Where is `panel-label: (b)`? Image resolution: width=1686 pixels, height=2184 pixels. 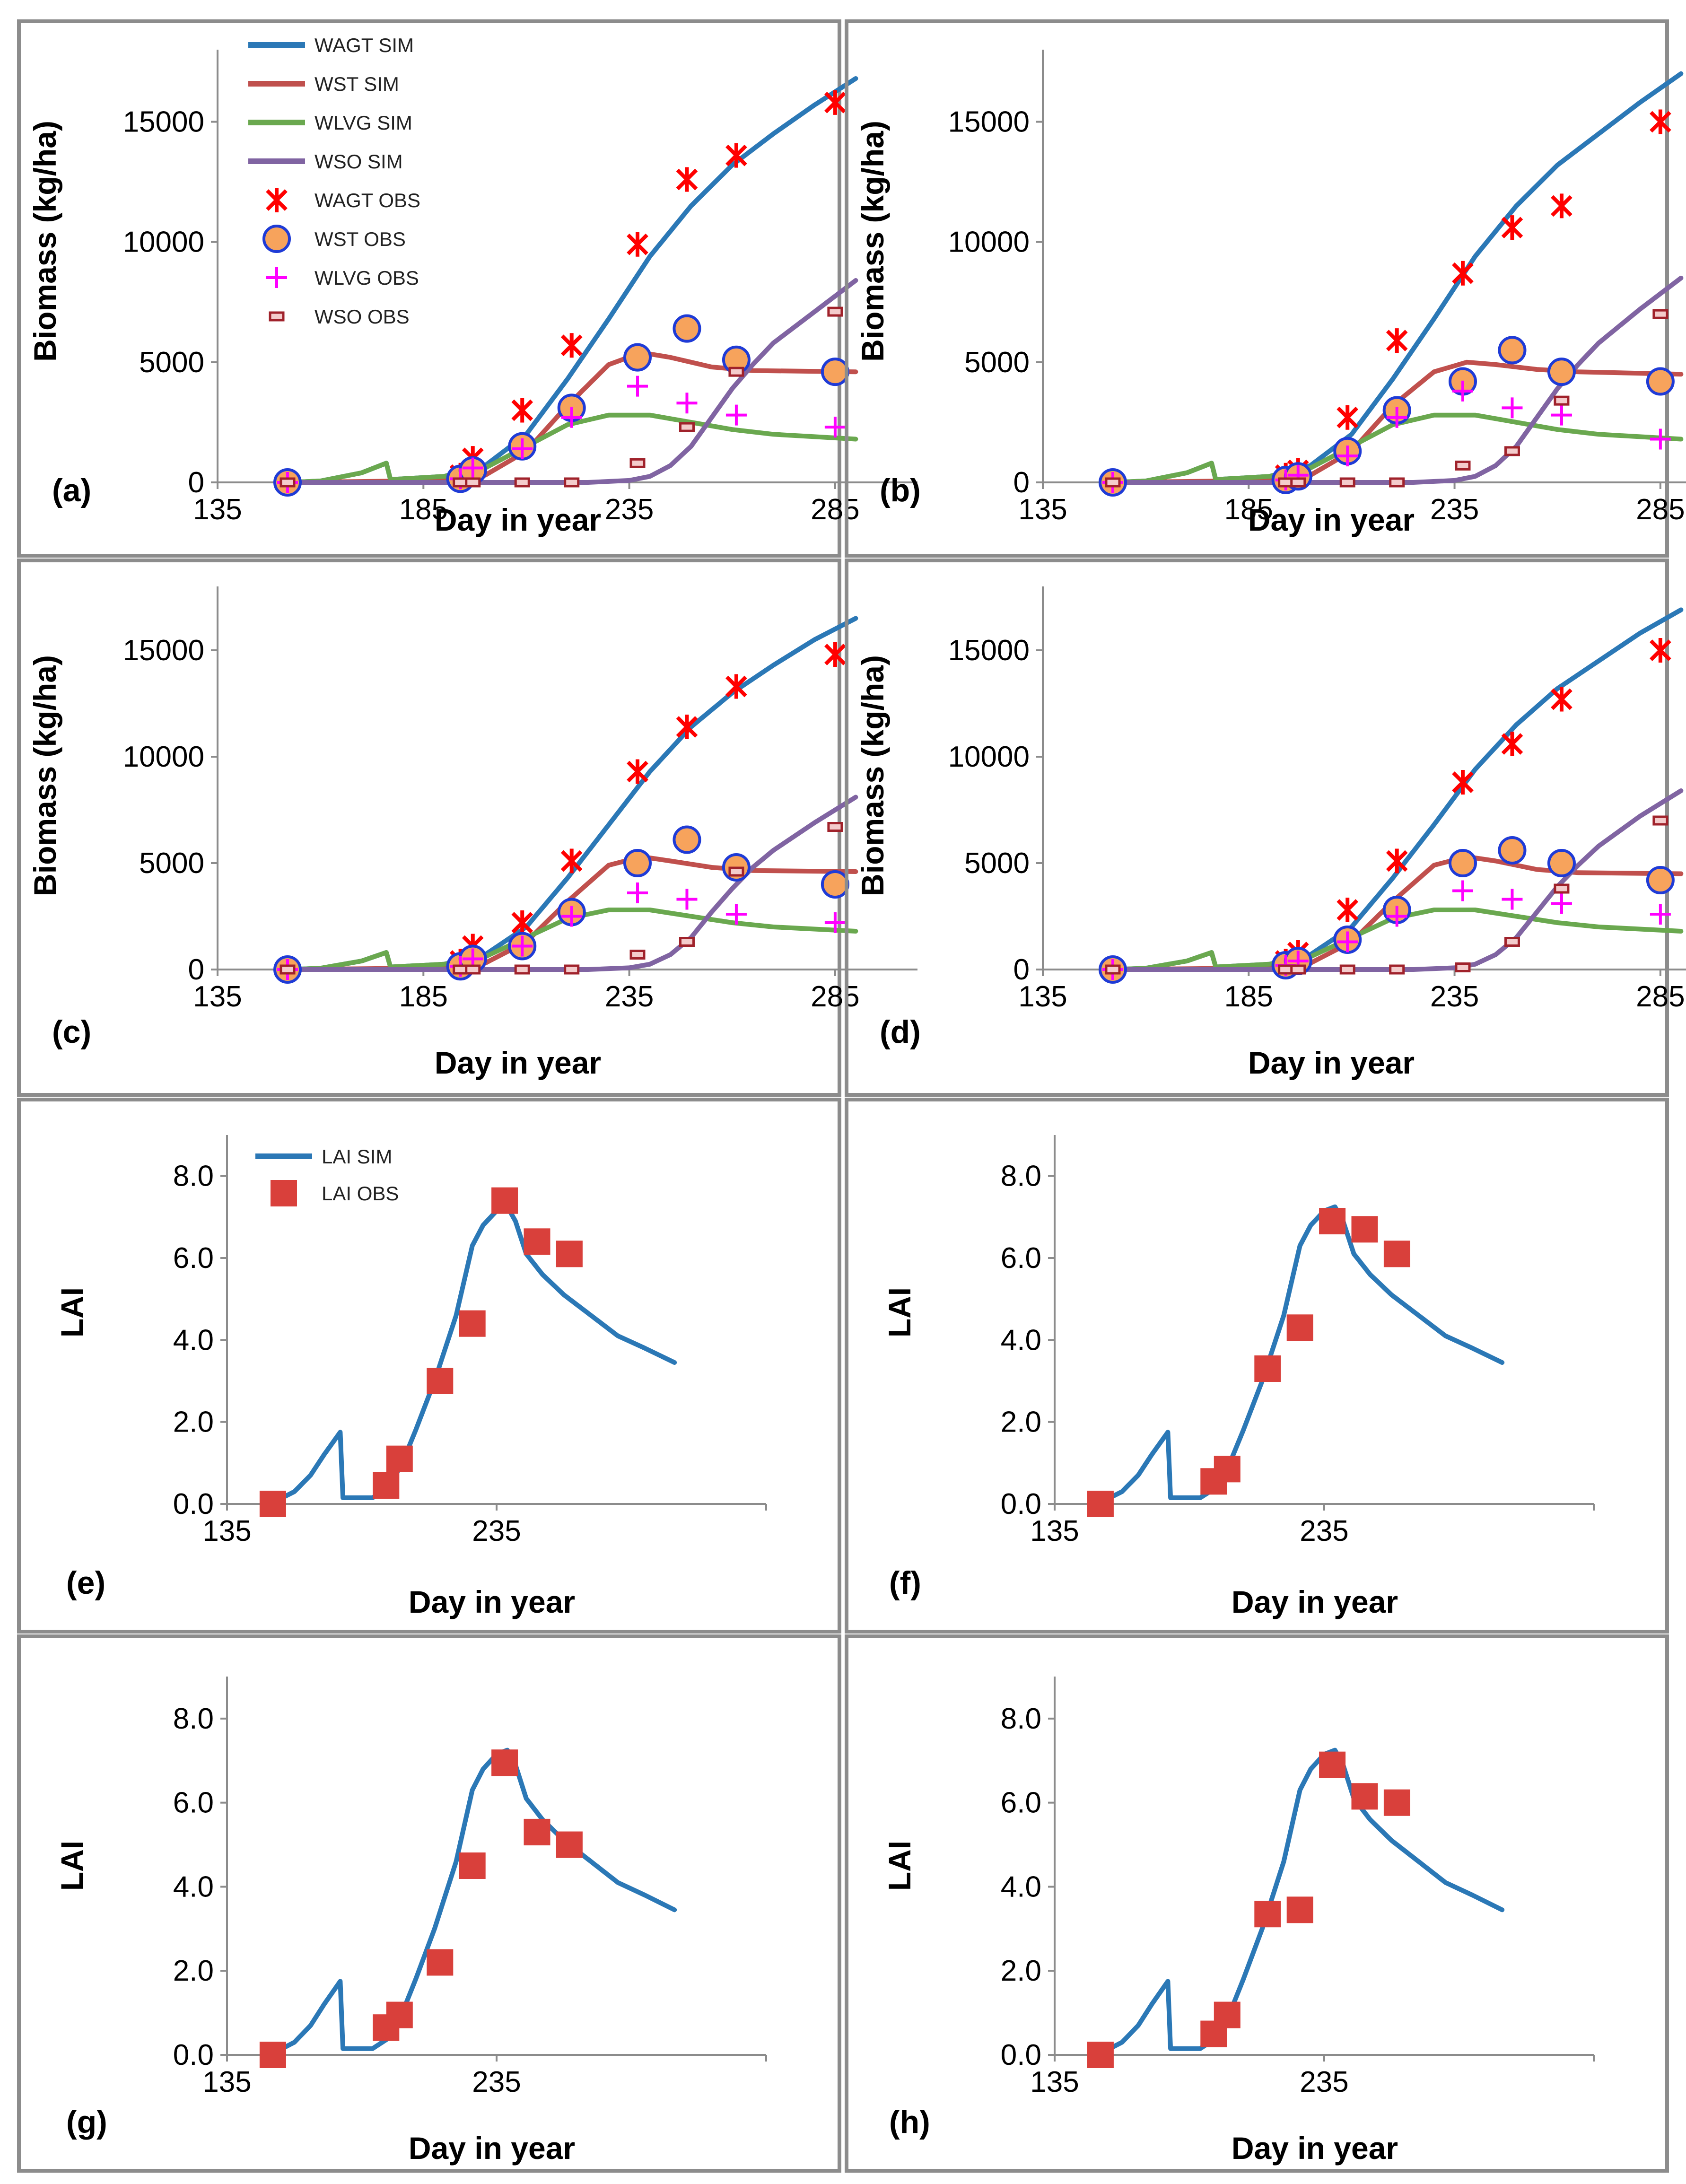 panel-label: (b) is located at coordinates (901, 490).